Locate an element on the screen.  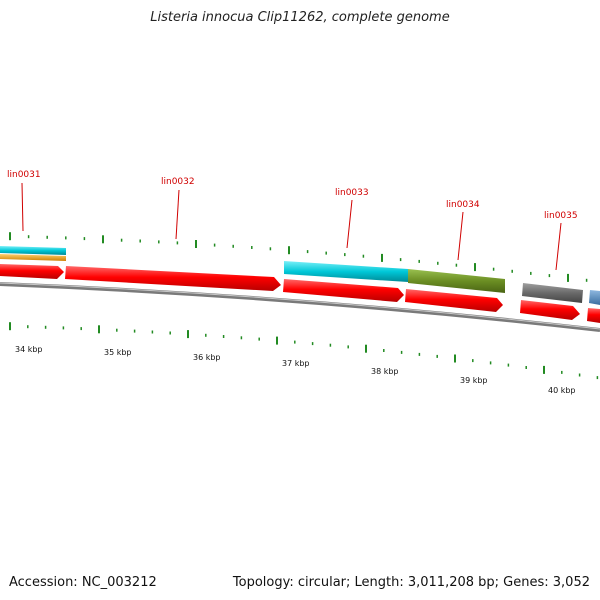
label-leader-lin0034 is located at coordinates (460, 236).